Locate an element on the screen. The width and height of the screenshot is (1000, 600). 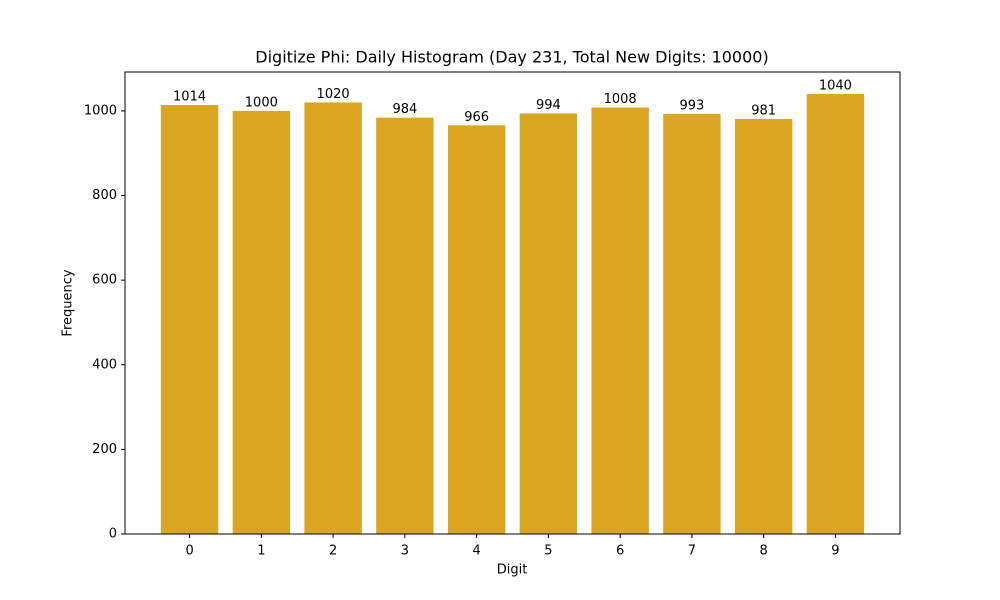
x-tick-label: 0 is located at coordinates (189, 551).